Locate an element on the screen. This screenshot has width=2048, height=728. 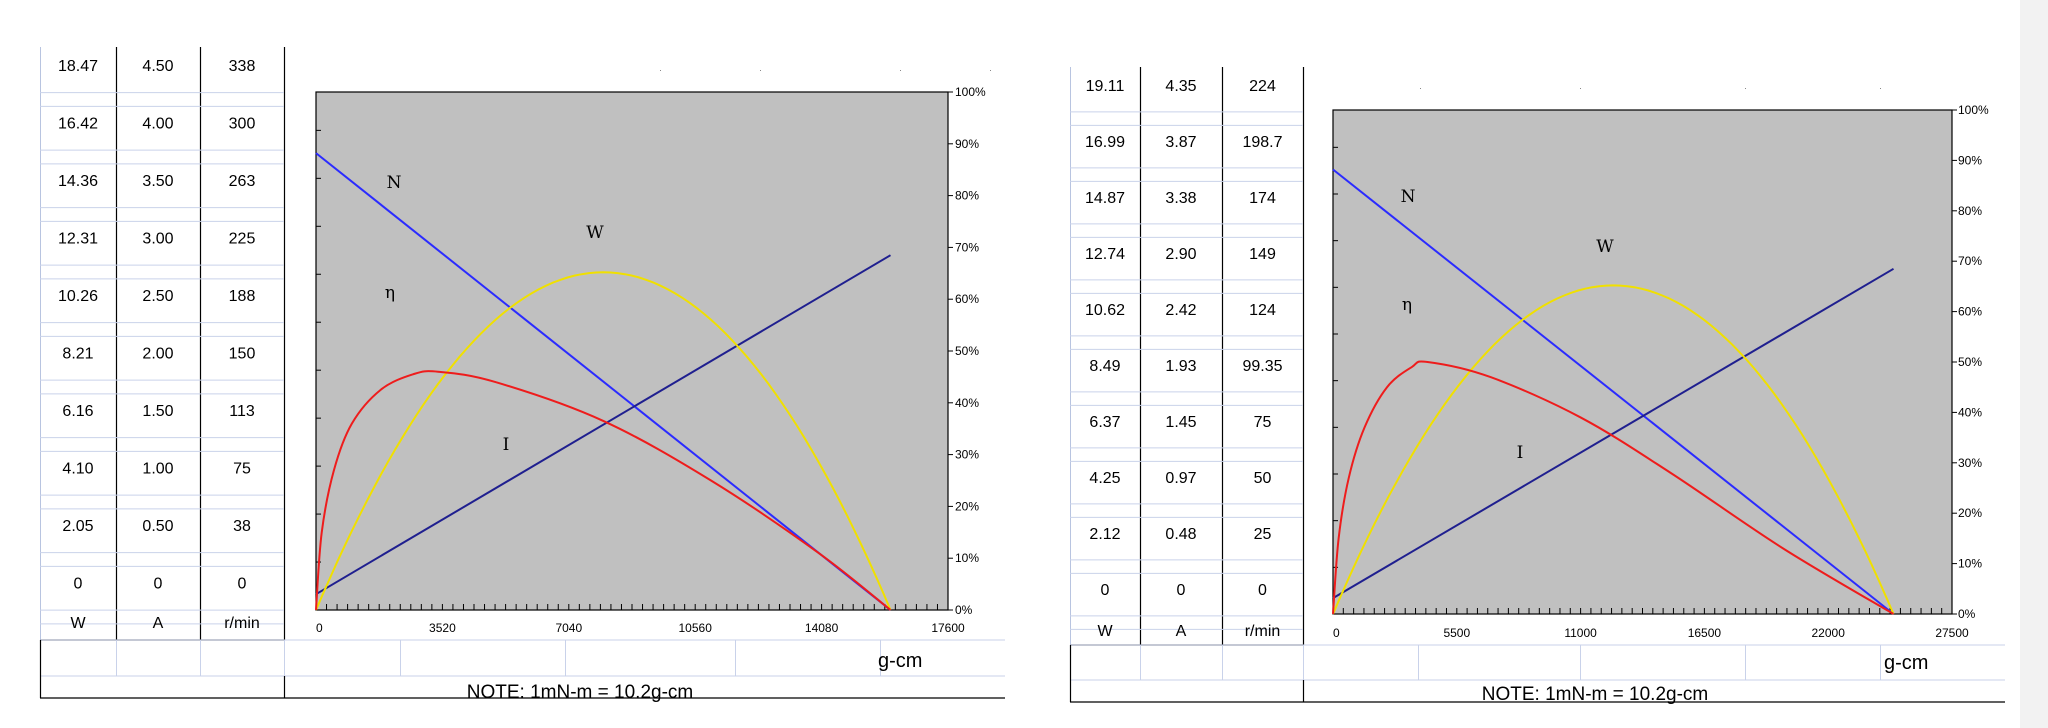
table-cell: 6.16 is located at coordinates (77, 411).